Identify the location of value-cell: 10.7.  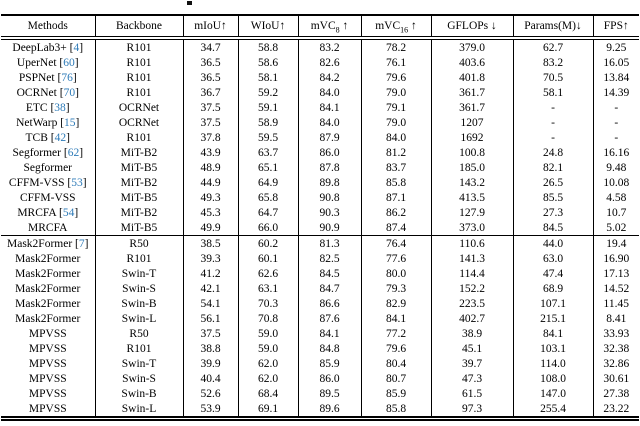
(615, 212).